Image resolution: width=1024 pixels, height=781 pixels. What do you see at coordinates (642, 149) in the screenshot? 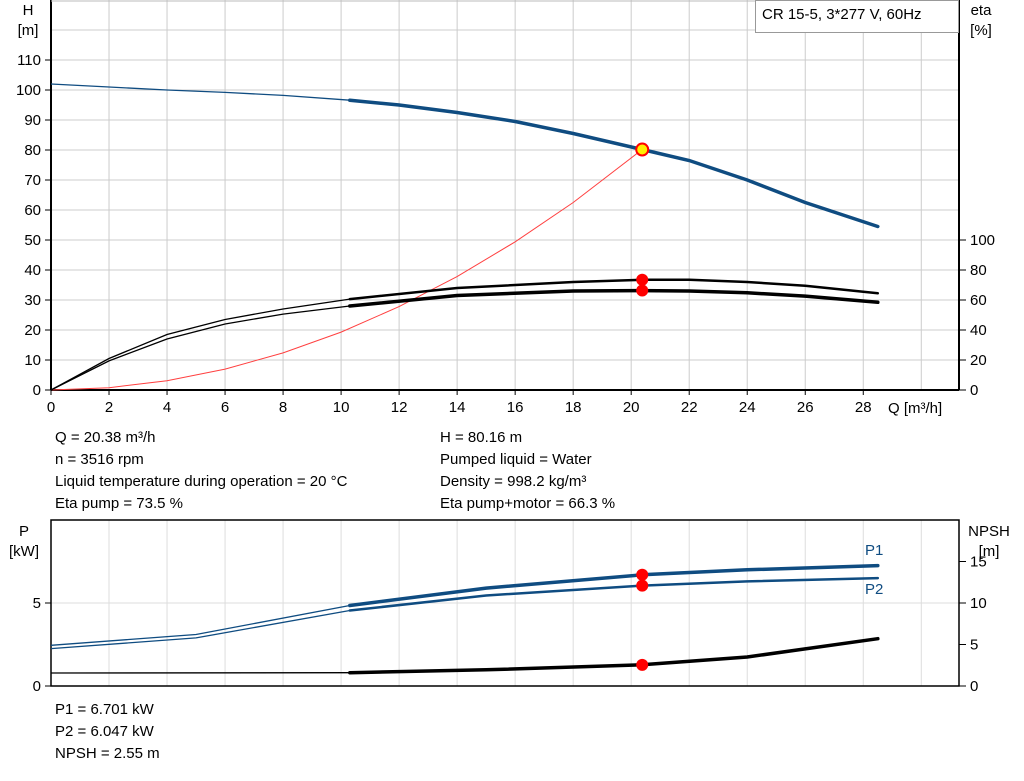
I see `duty-point-marker` at bounding box center [642, 149].